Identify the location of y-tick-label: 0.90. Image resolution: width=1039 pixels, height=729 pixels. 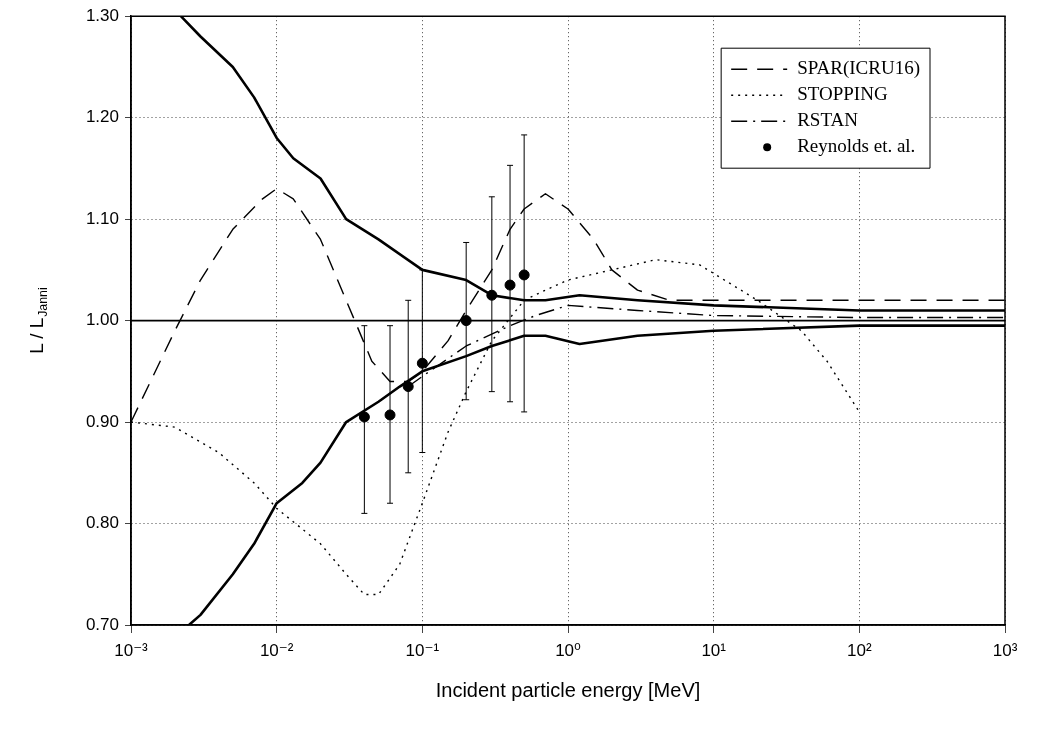
(102, 421).